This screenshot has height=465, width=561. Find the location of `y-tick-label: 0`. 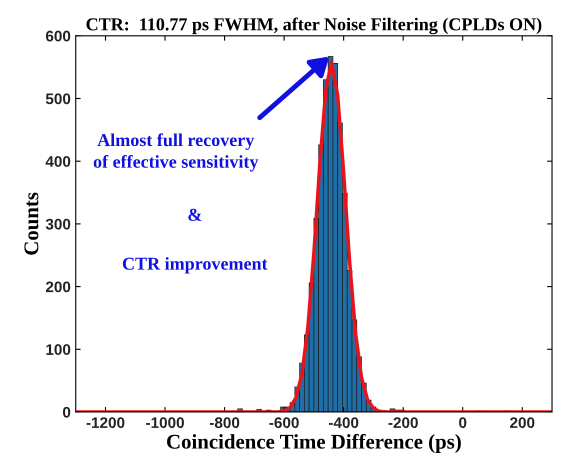

y-tick-label: 0 is located at coordinates (66, 412).